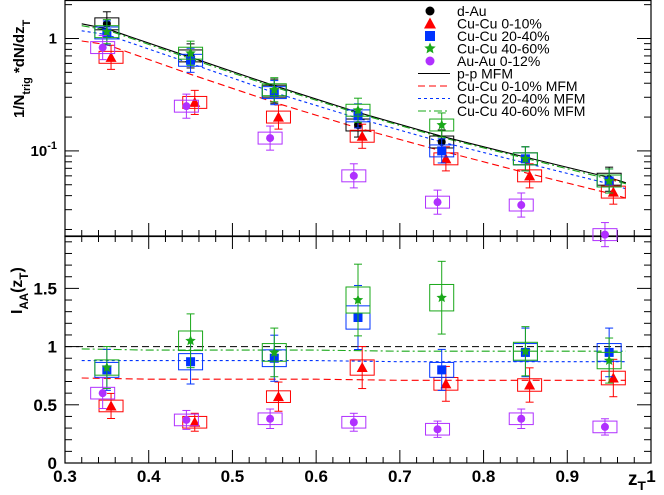 This screenshot has height=495, width=664. I want to click on x-tick-label: 0.7, so click(400, 476).